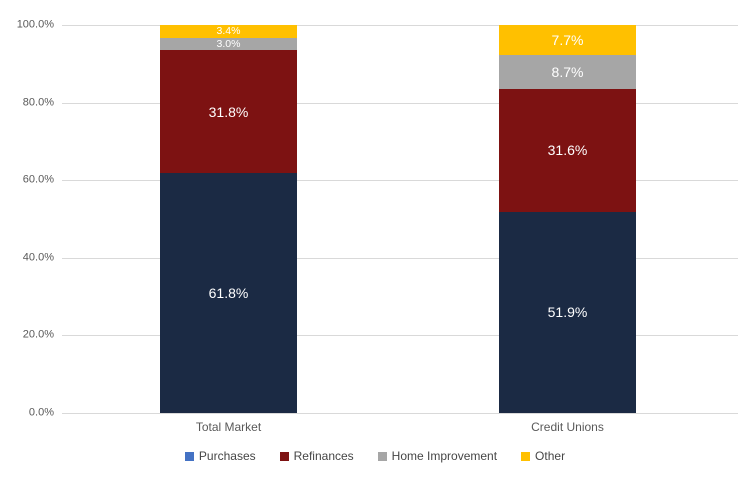  I want to click on legend-item-other: Other, so click(543, 456).